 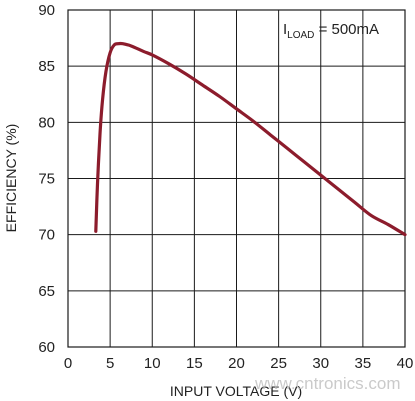 I want to click on x-tick-label: 5, so click(x=110, y=363).